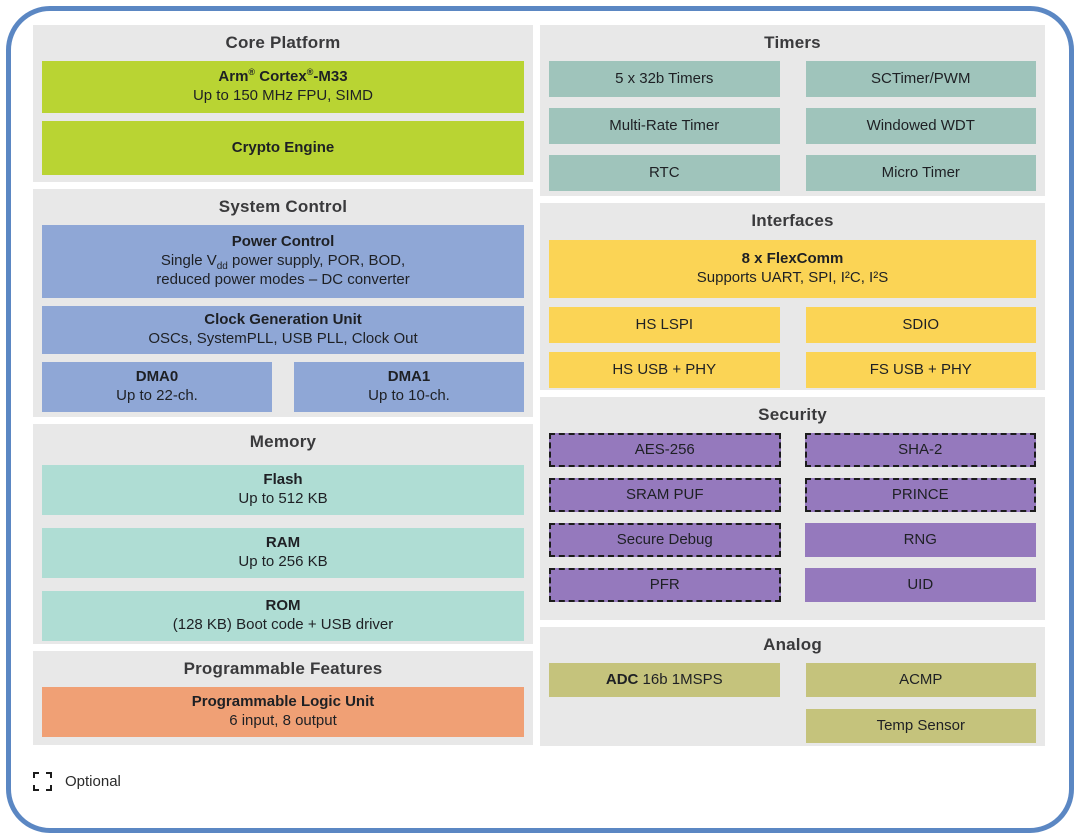 Image resolution: width=1080 pixels, height=839 pixels. What do you see at coordinates (283, 95) in the screenshot?
I see `block-subtitle: Up to 150 MHz FPU, SIMD` at bounding box center [283, 95].